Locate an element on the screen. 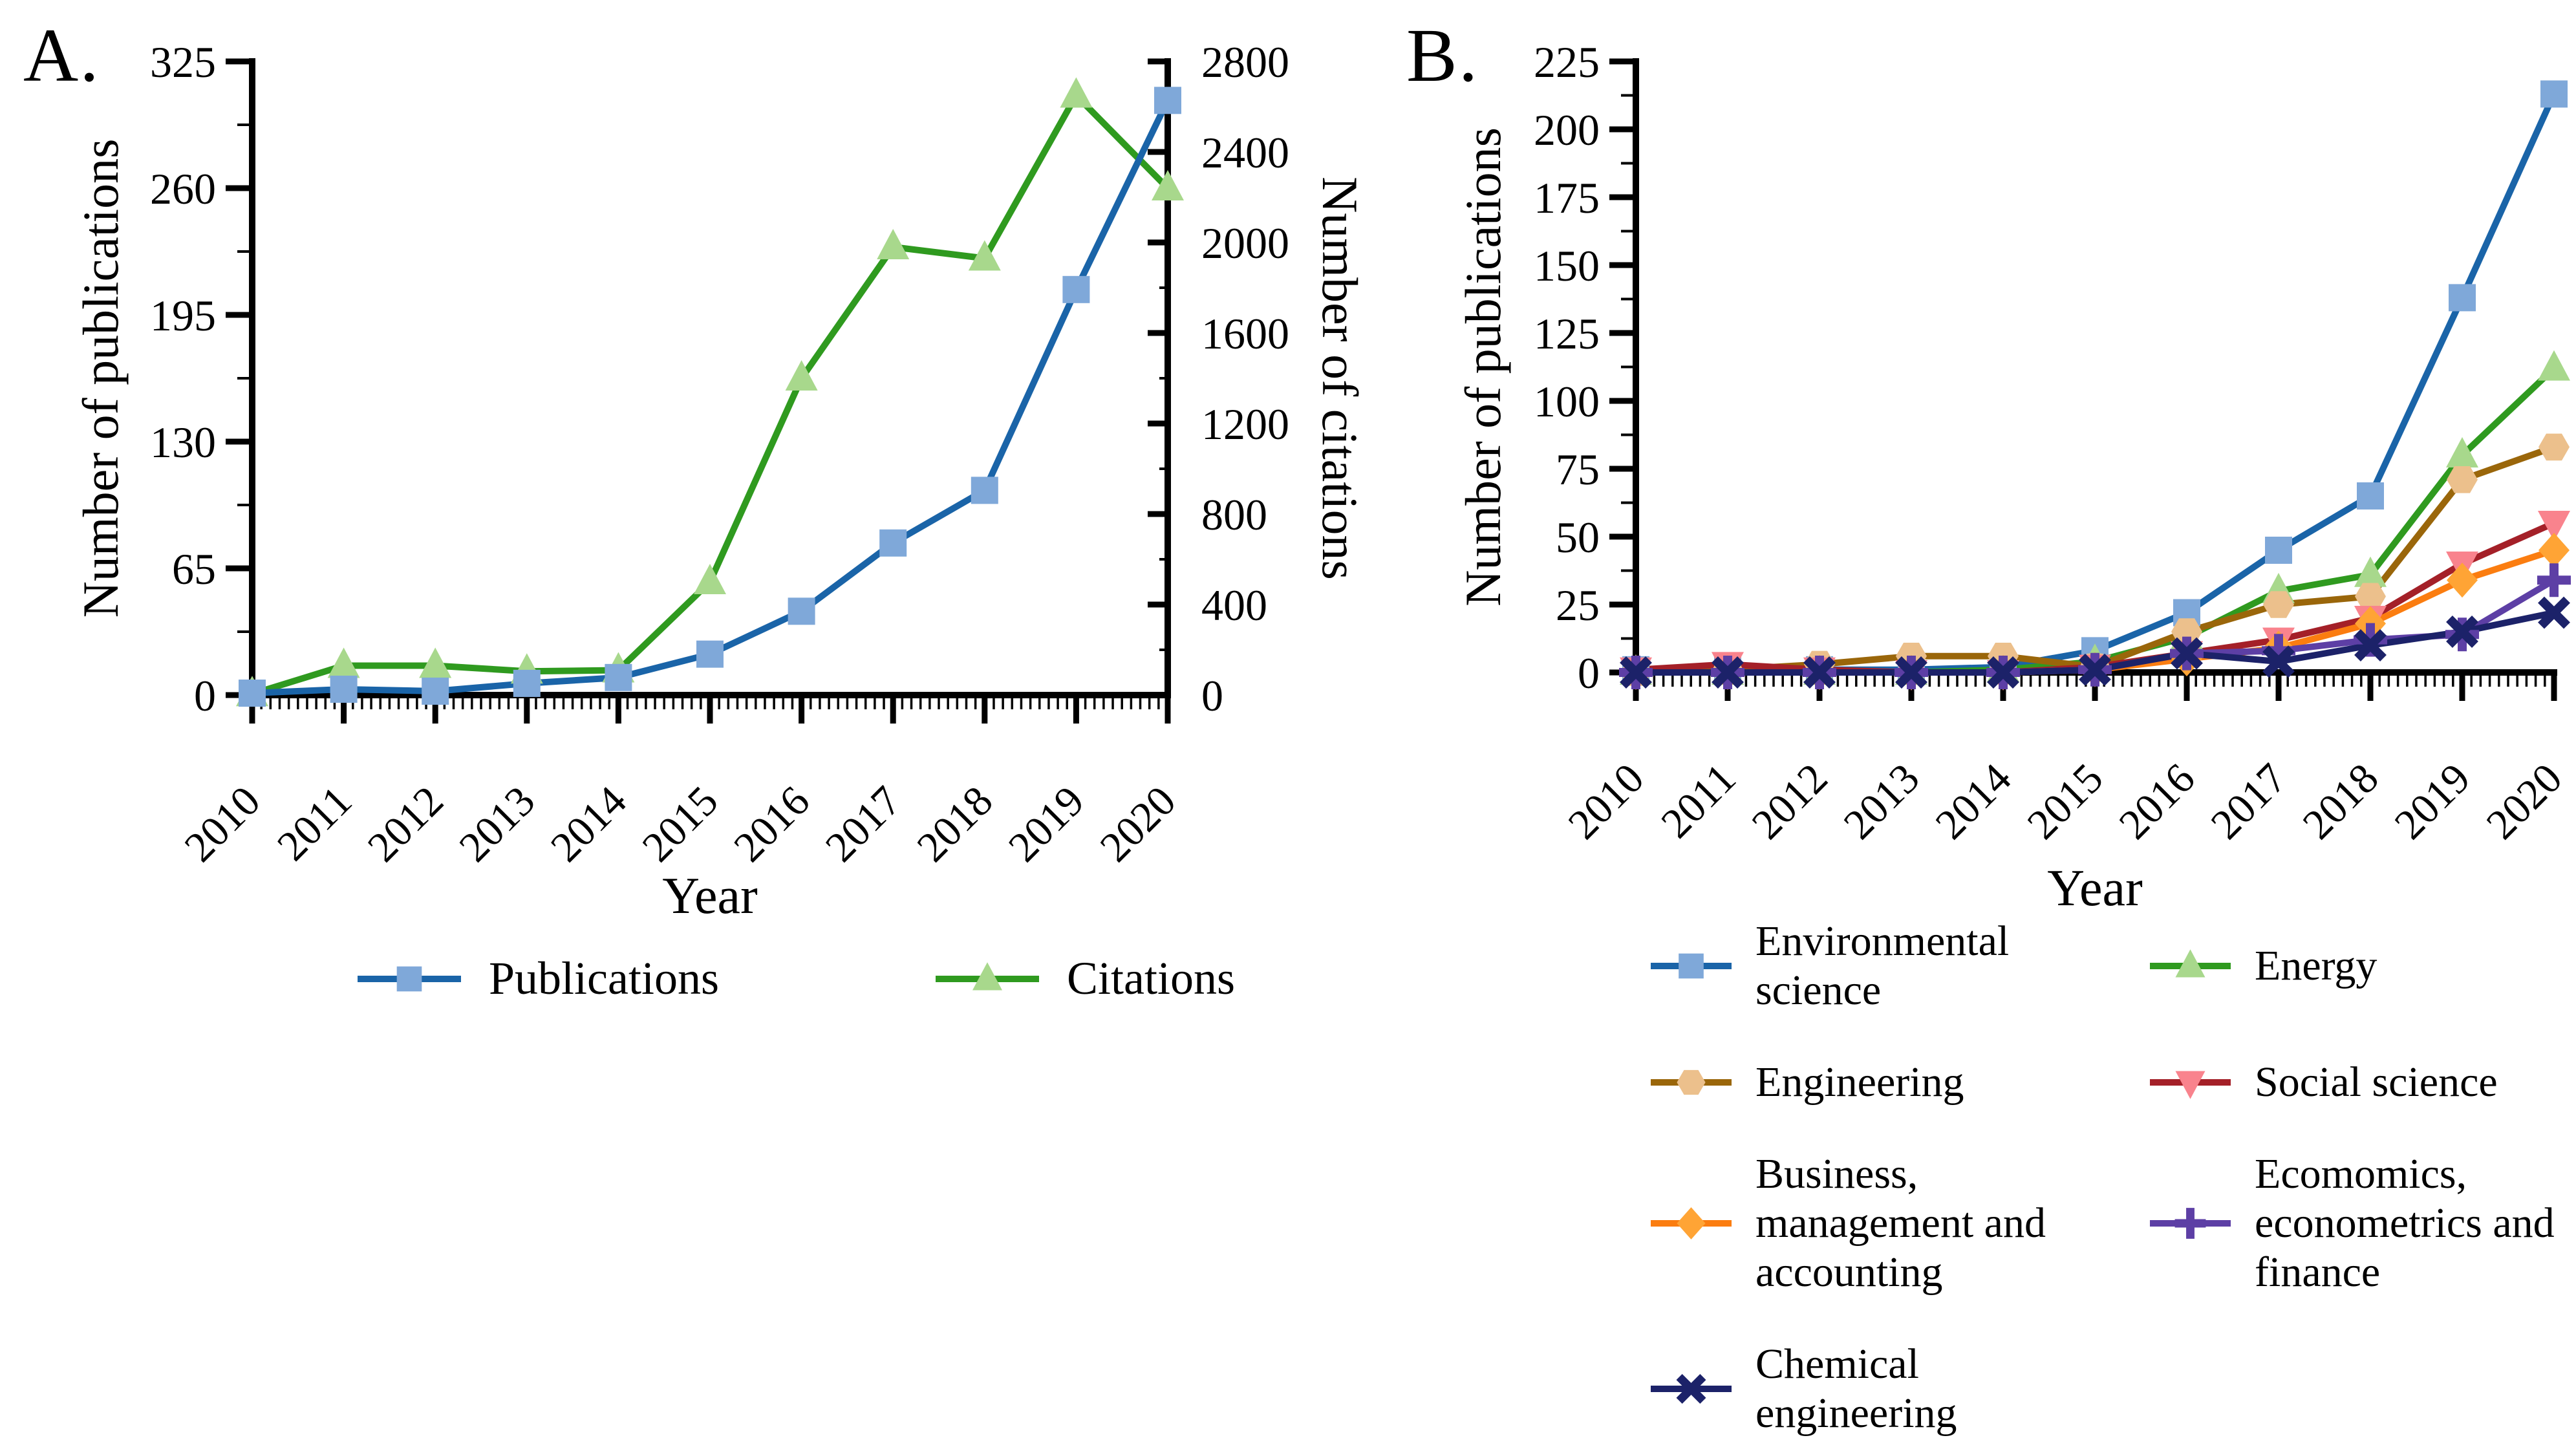 Image resolution: width=2576 pixels, height=1438 pixels. legend-b-item: Environmental science is located at coordinates (1897, 966).